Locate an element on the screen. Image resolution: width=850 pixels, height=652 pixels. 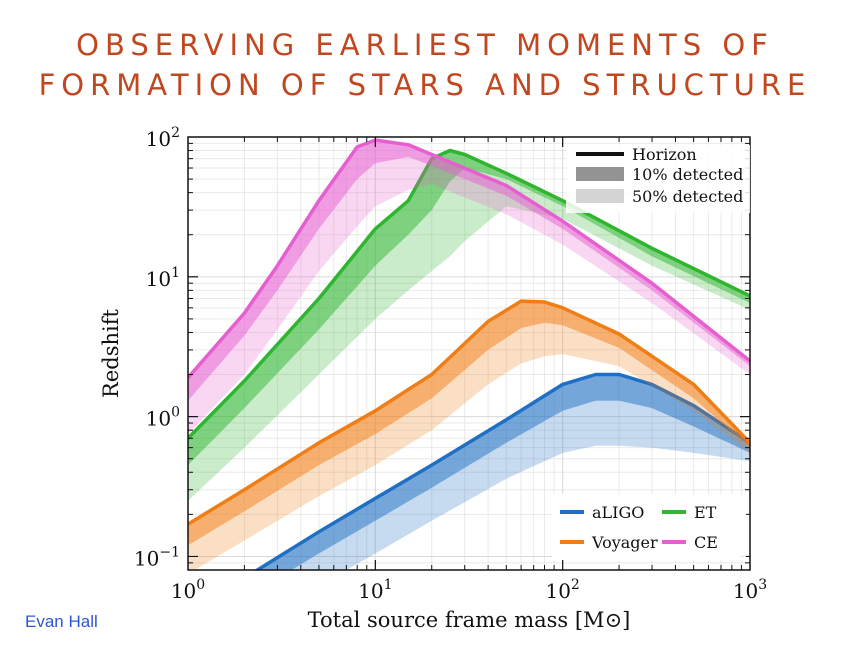
x-axis-label: Total source frame mass [M⊙] is located at coordinates (469, 620).